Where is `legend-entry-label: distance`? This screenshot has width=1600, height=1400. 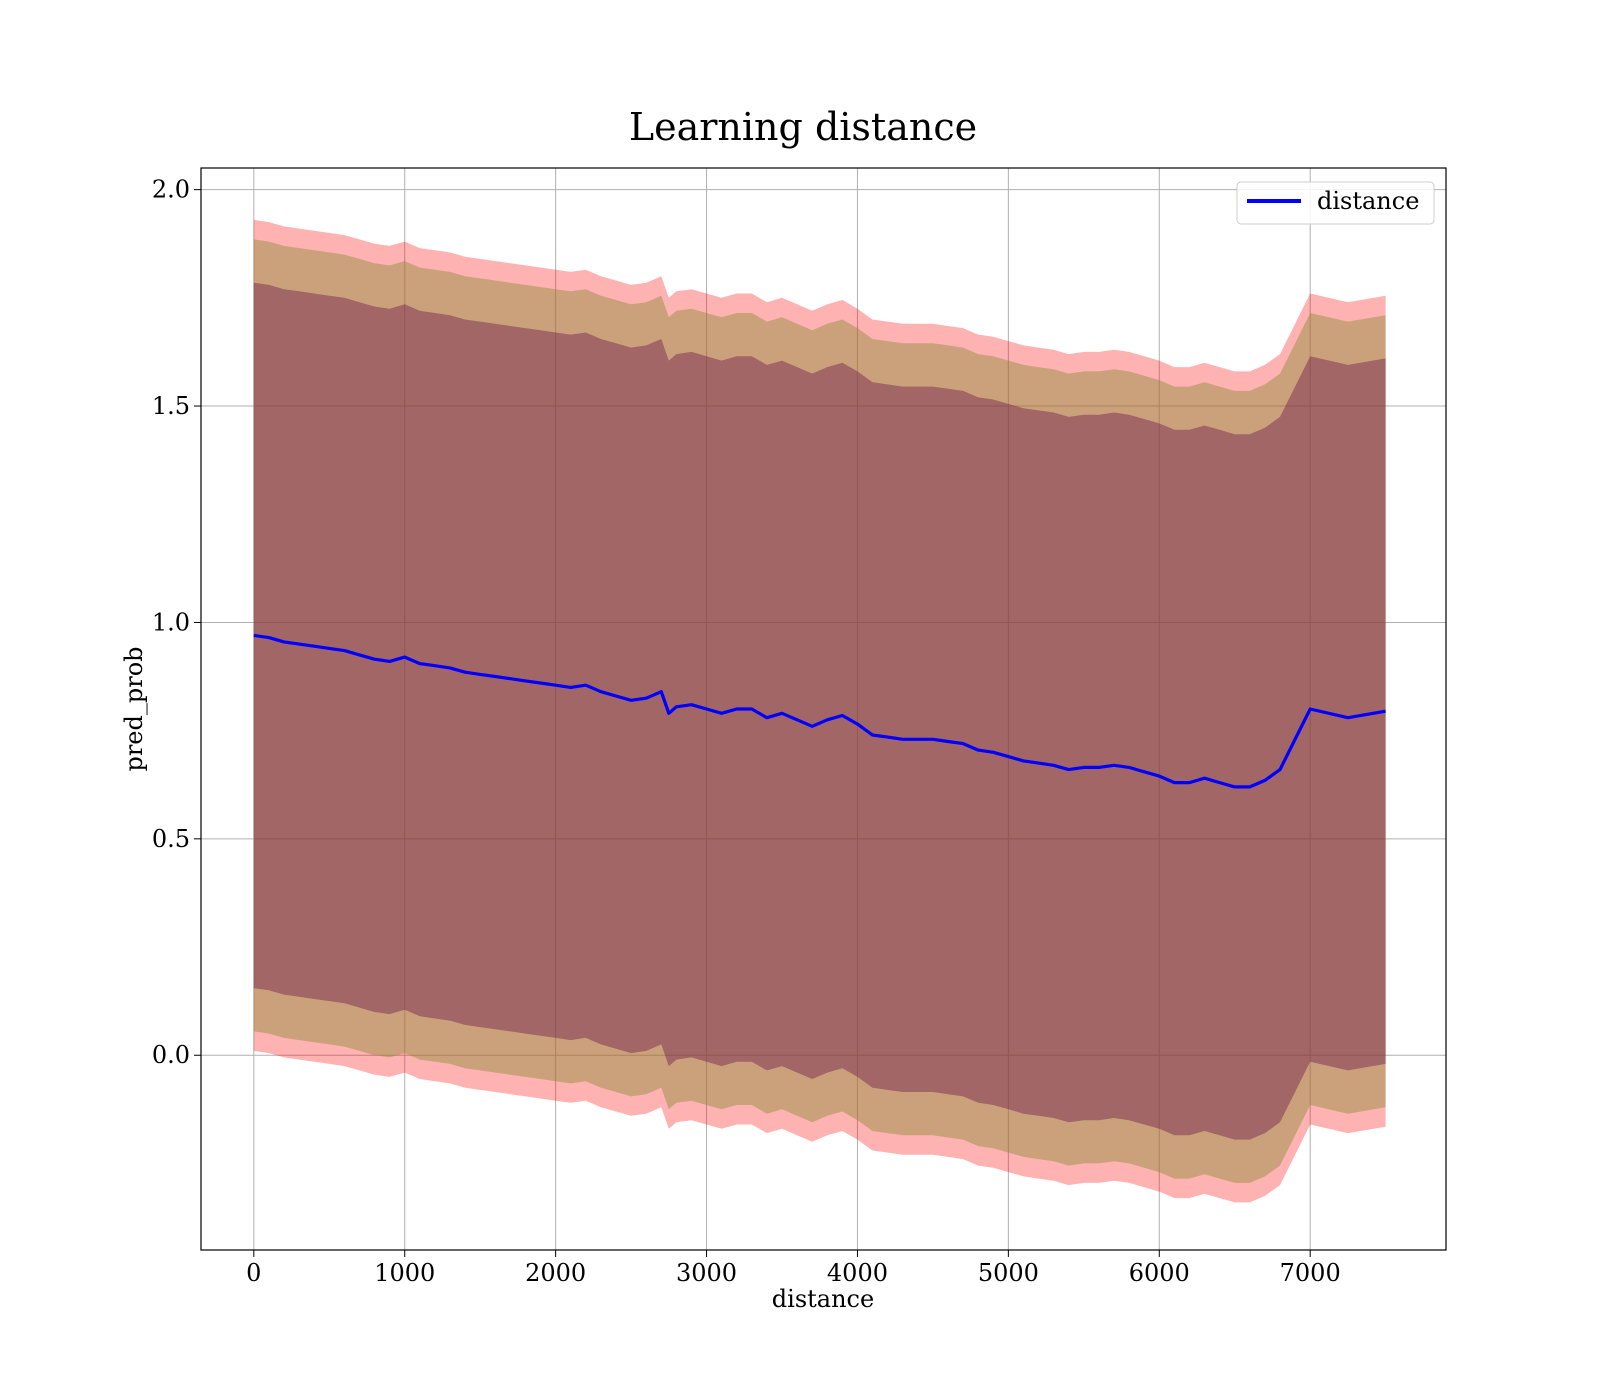
legend-entry-label: distance is located at coordinates (1368, 201).